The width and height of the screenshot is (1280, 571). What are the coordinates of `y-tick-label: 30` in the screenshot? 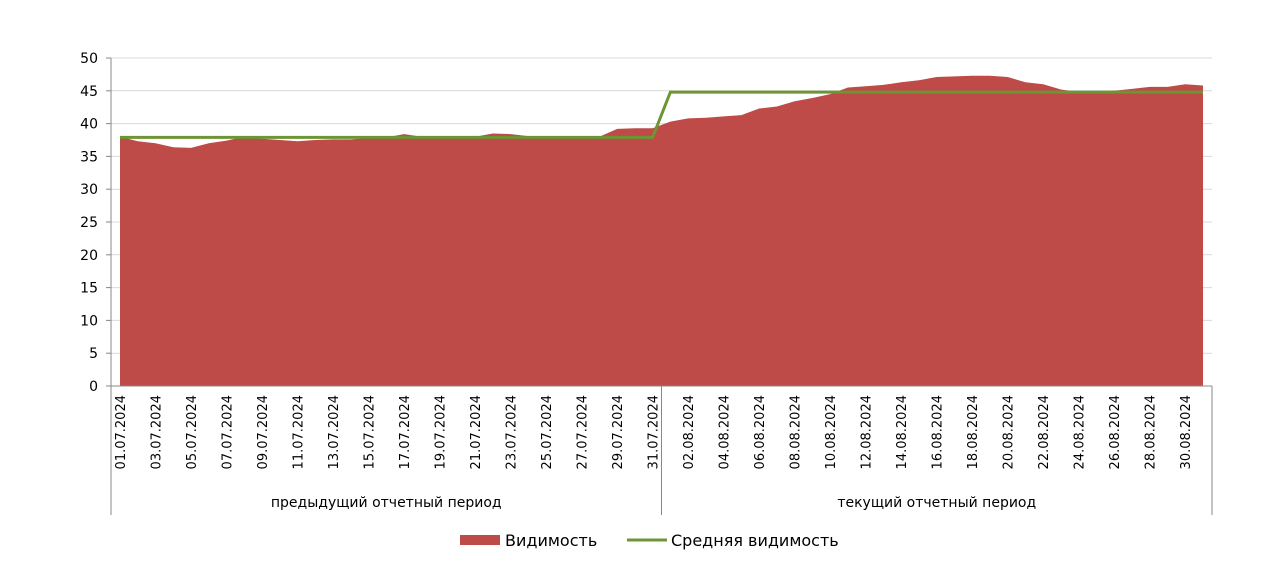 It's located at (89, 190).